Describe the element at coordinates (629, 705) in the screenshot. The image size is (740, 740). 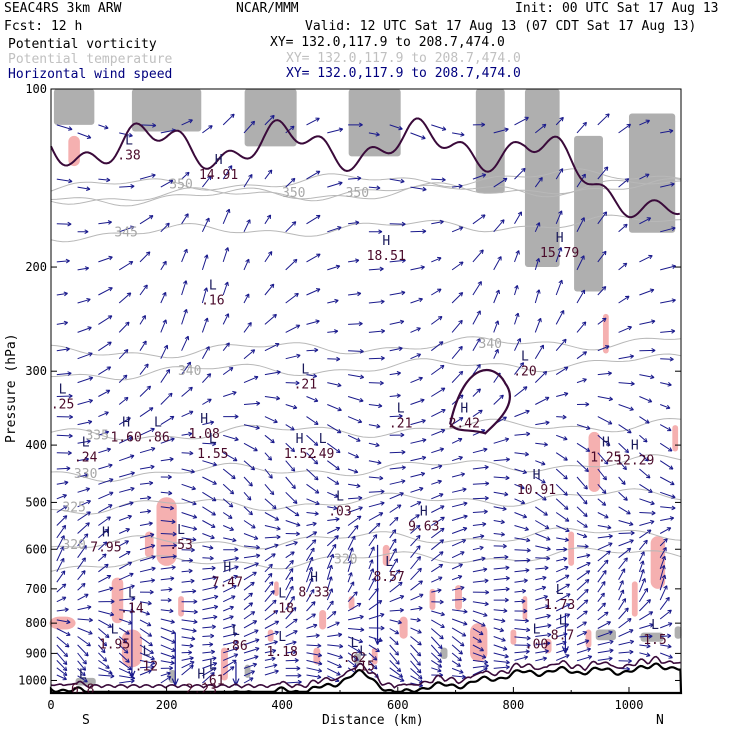
I see `x-tick-label-5: 1000` at that location.